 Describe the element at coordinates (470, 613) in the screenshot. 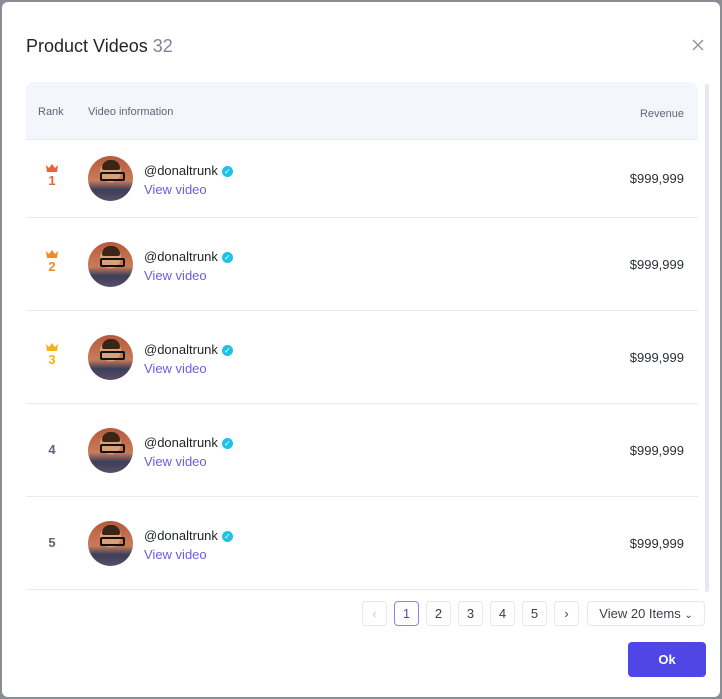

I see `page-button-3: 3` at that location.